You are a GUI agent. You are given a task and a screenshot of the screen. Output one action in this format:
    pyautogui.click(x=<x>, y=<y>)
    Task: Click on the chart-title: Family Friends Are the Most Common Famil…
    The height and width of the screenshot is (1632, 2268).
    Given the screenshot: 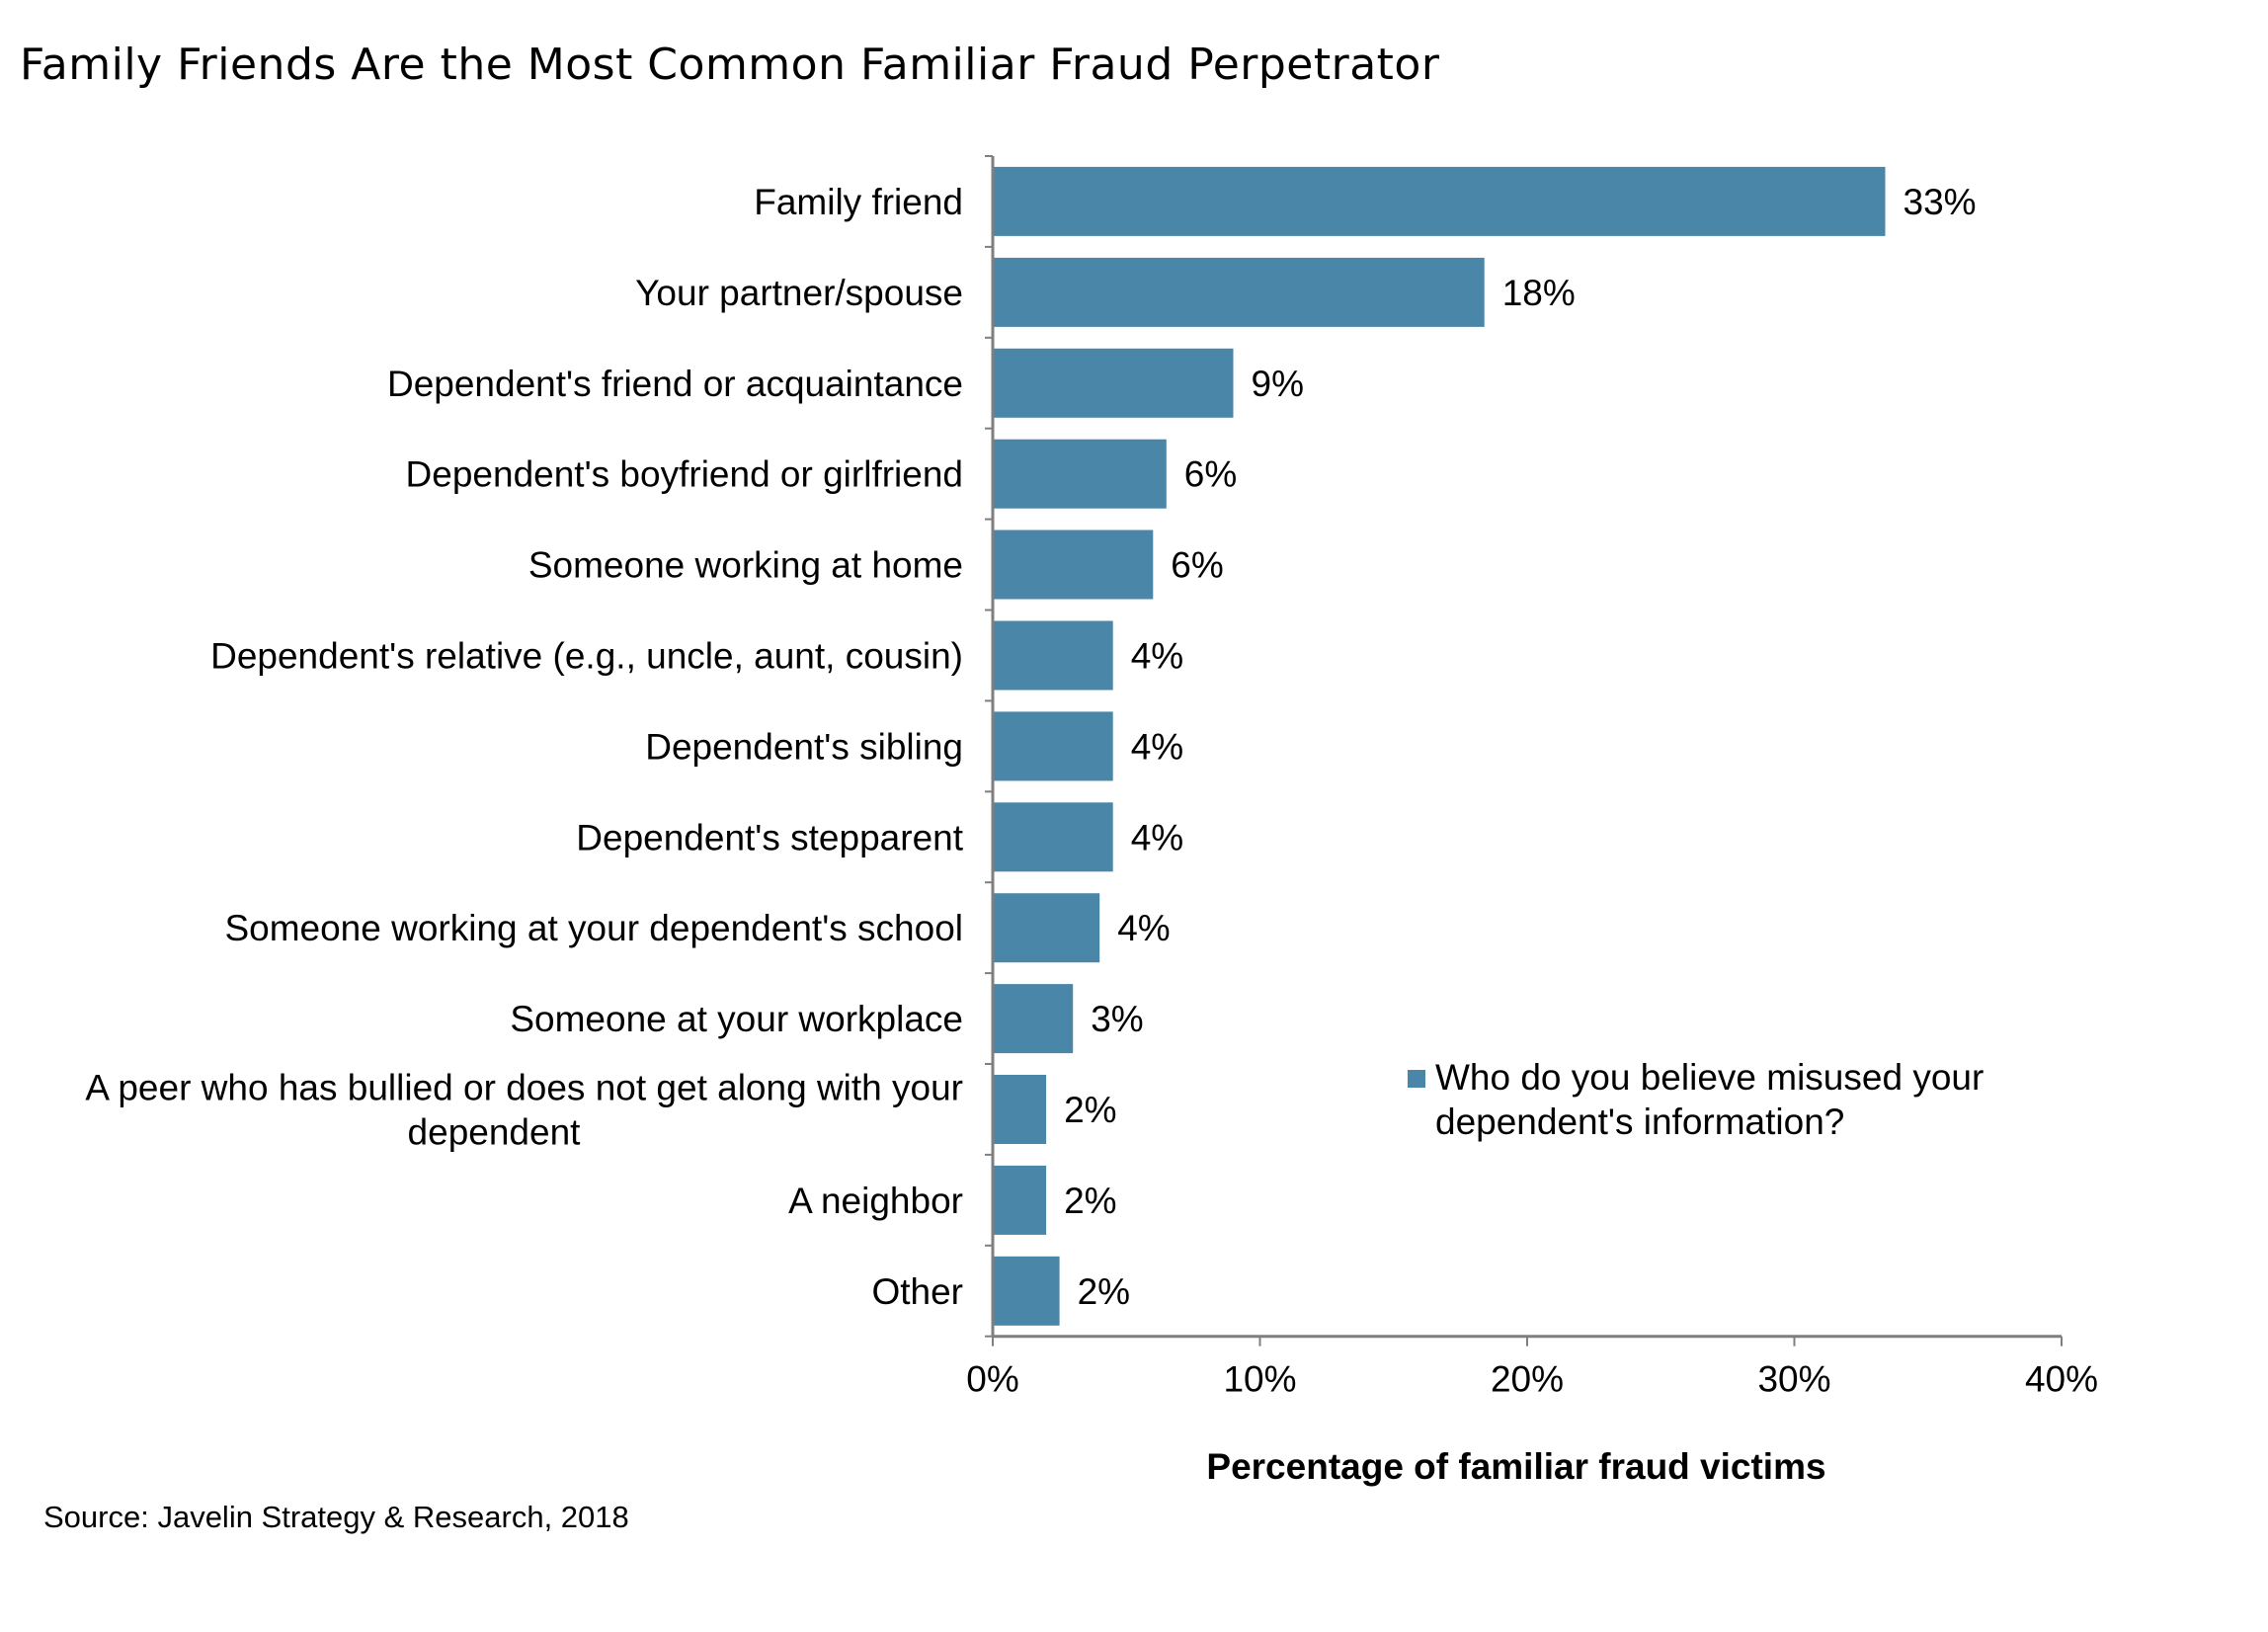 What is the action you would take?
    pyautogui.click(x=730, y=65)
    